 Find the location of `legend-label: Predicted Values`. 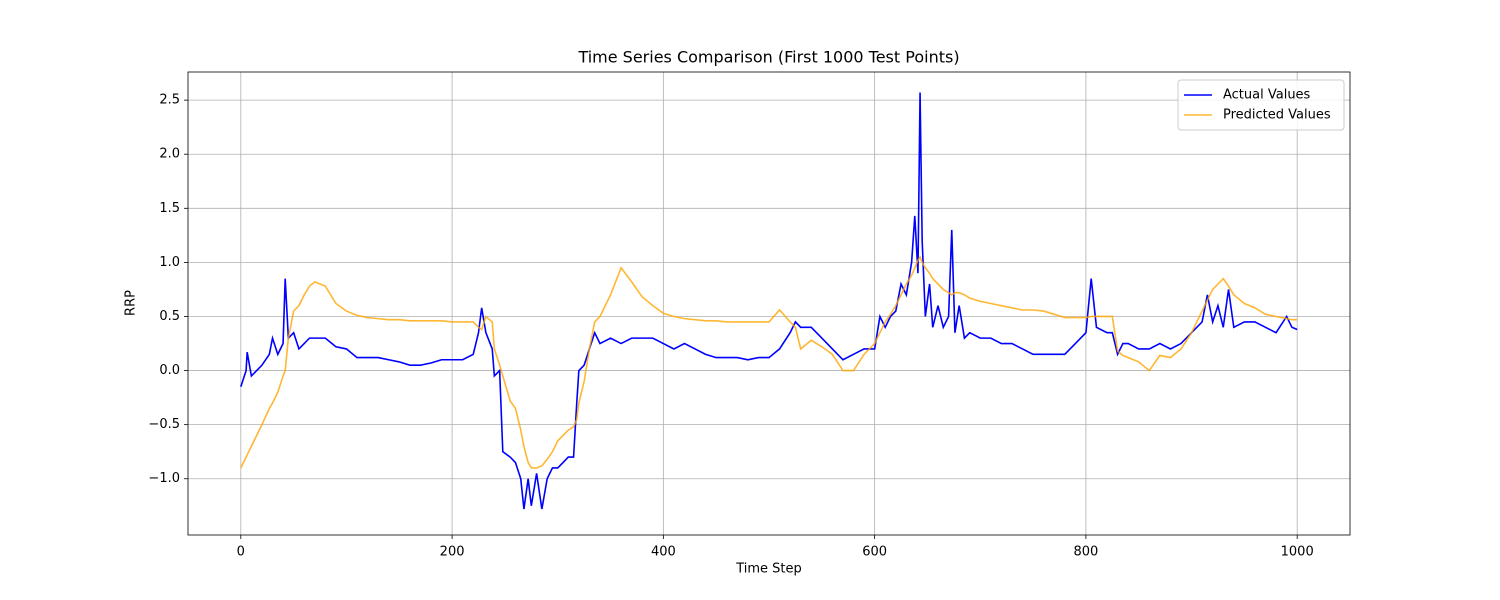

legend-label: Predicted Values is located at coordinates (1277, 115).